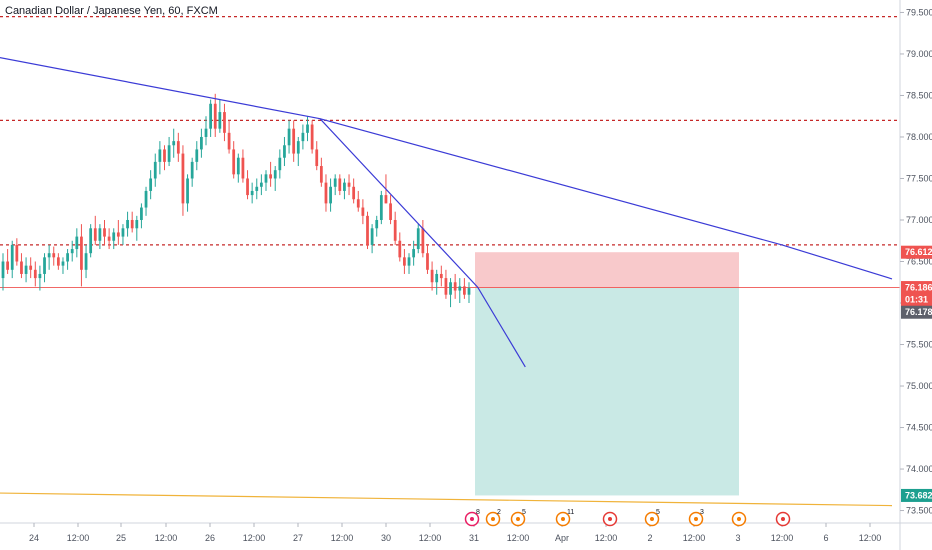  What do you see at coordinates (919, 178) in the screenshot?
I see `y-tick-label: 77.500` at bounding box center [919, 178].